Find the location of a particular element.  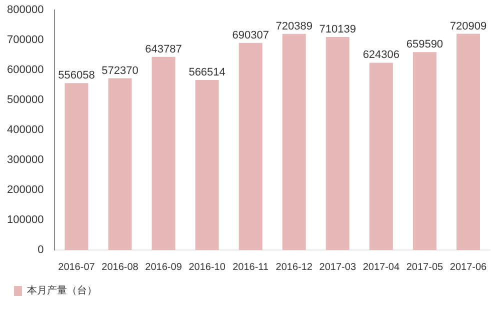

x-tick-label: 2016-09 is located at coordinates (163, 267).